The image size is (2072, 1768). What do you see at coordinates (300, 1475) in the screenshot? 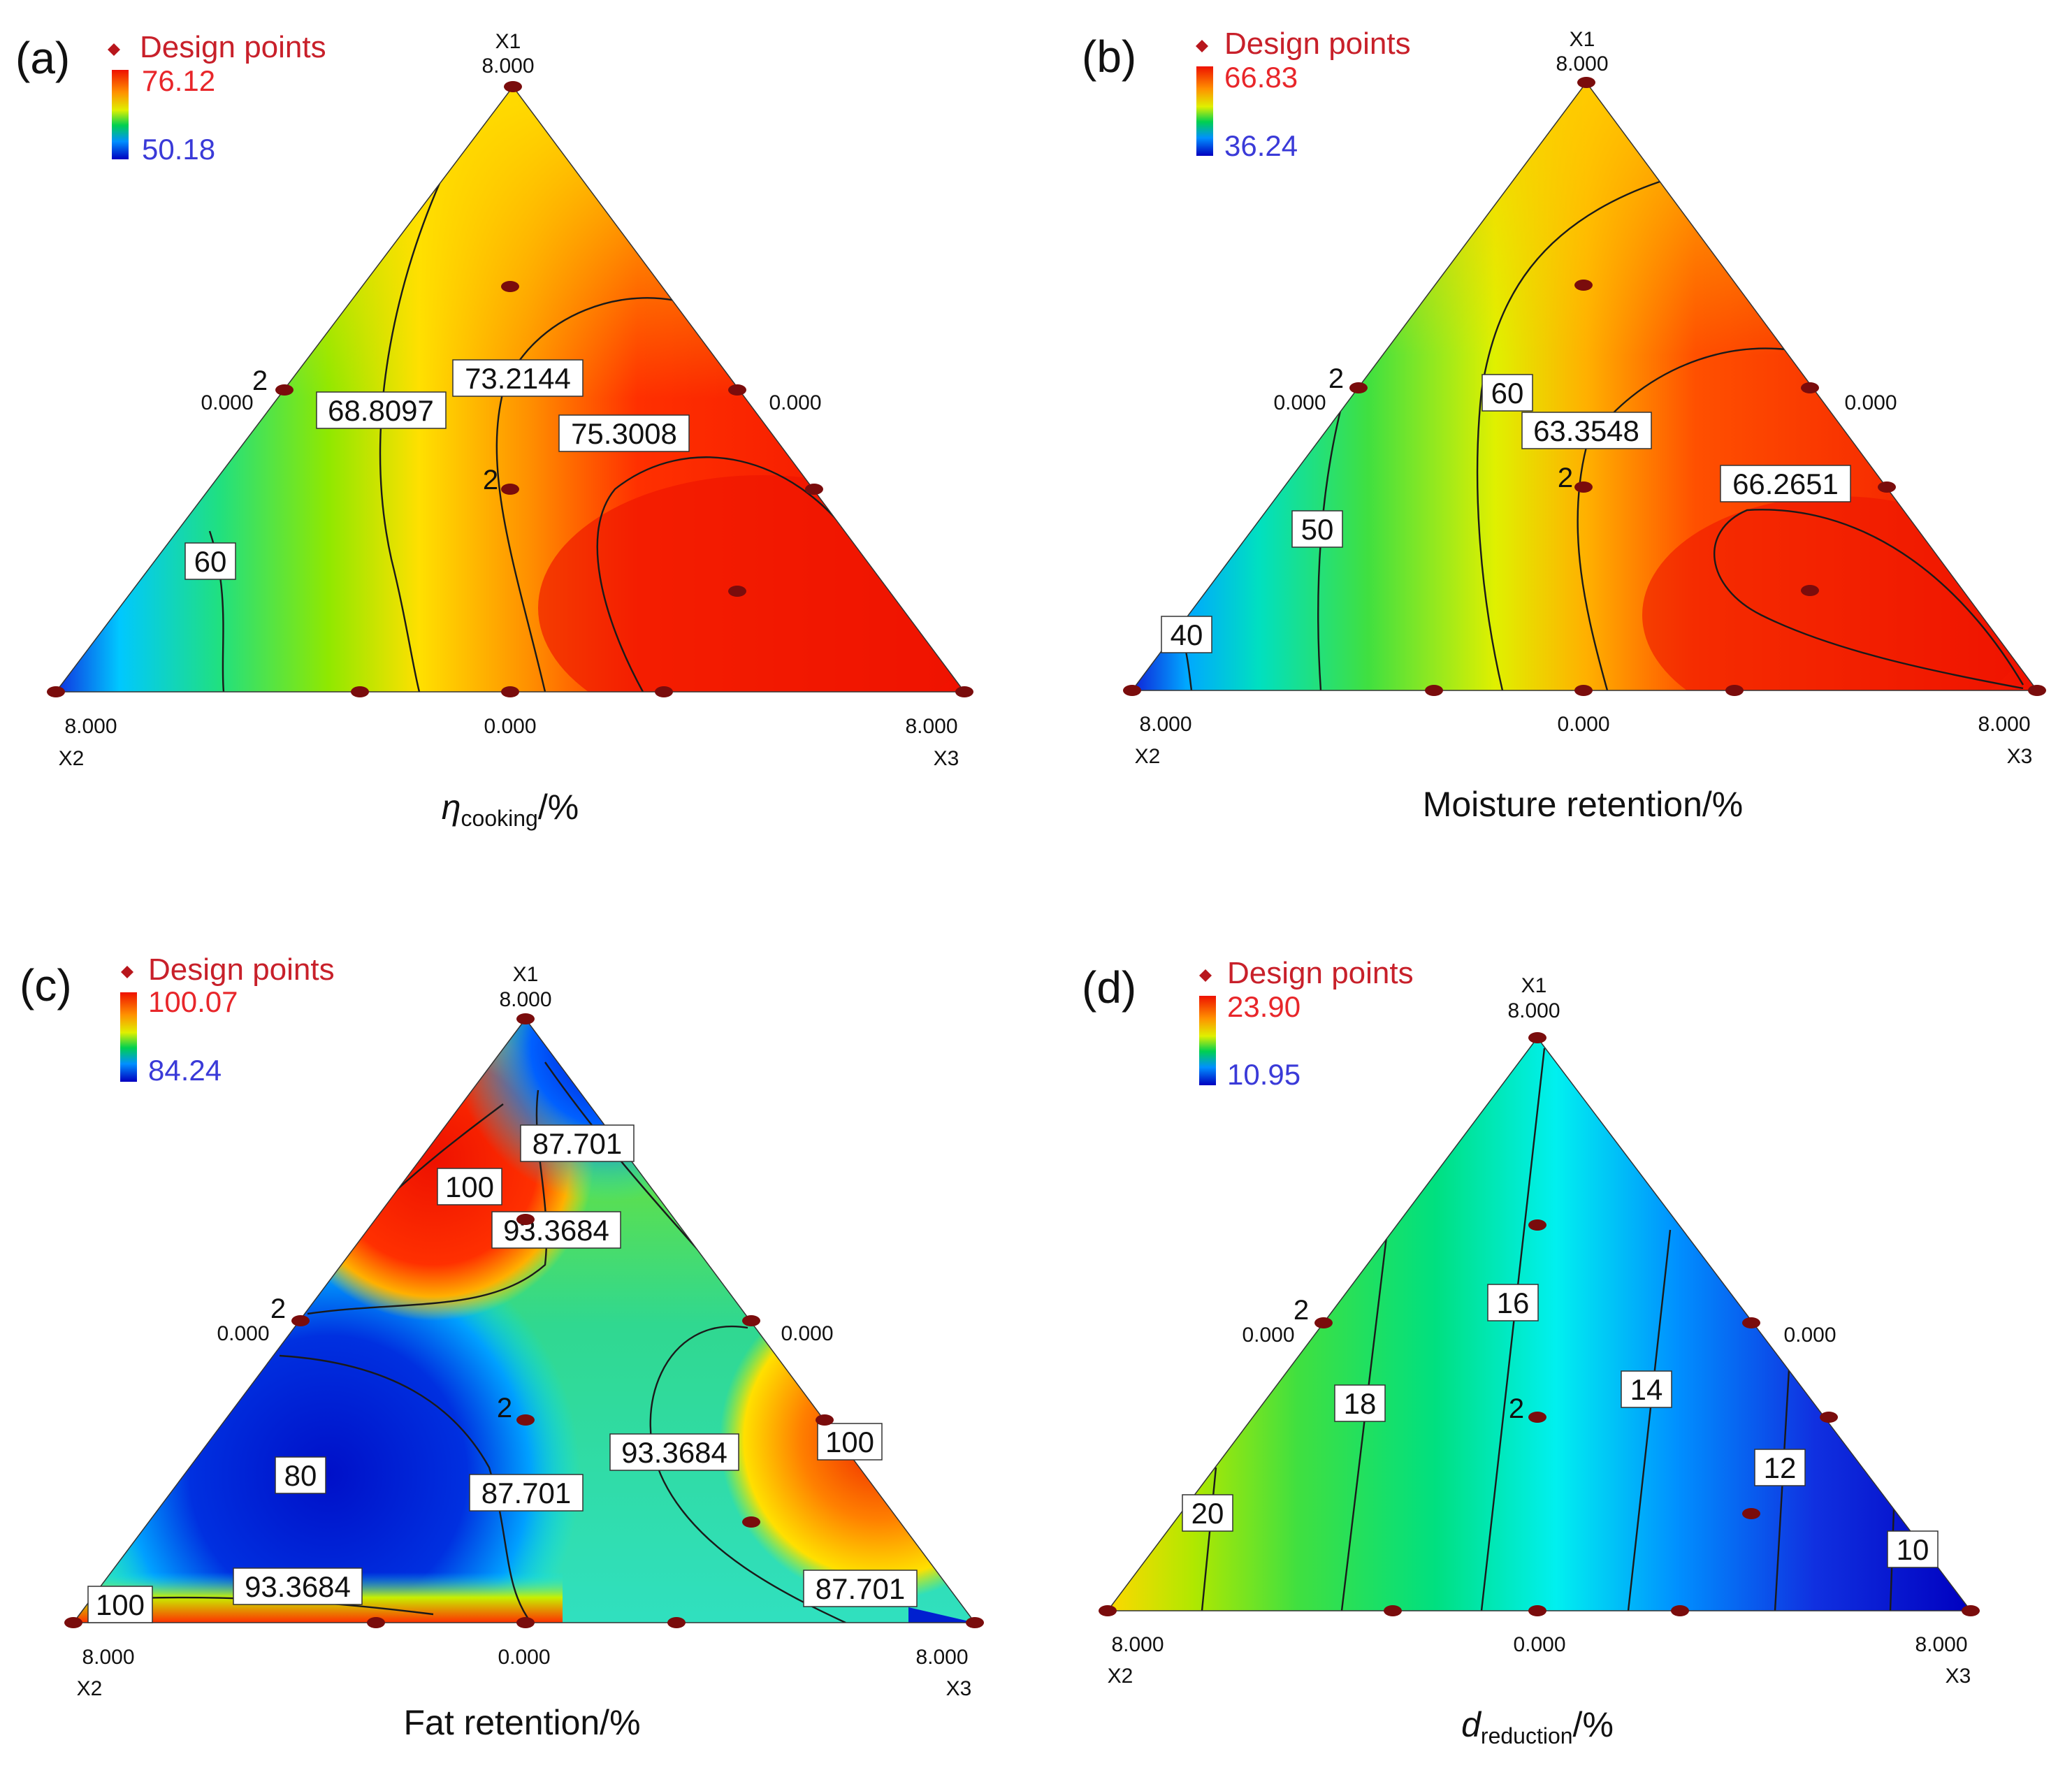
I see `svg-text: 80` at bounding box center [300, 1475].